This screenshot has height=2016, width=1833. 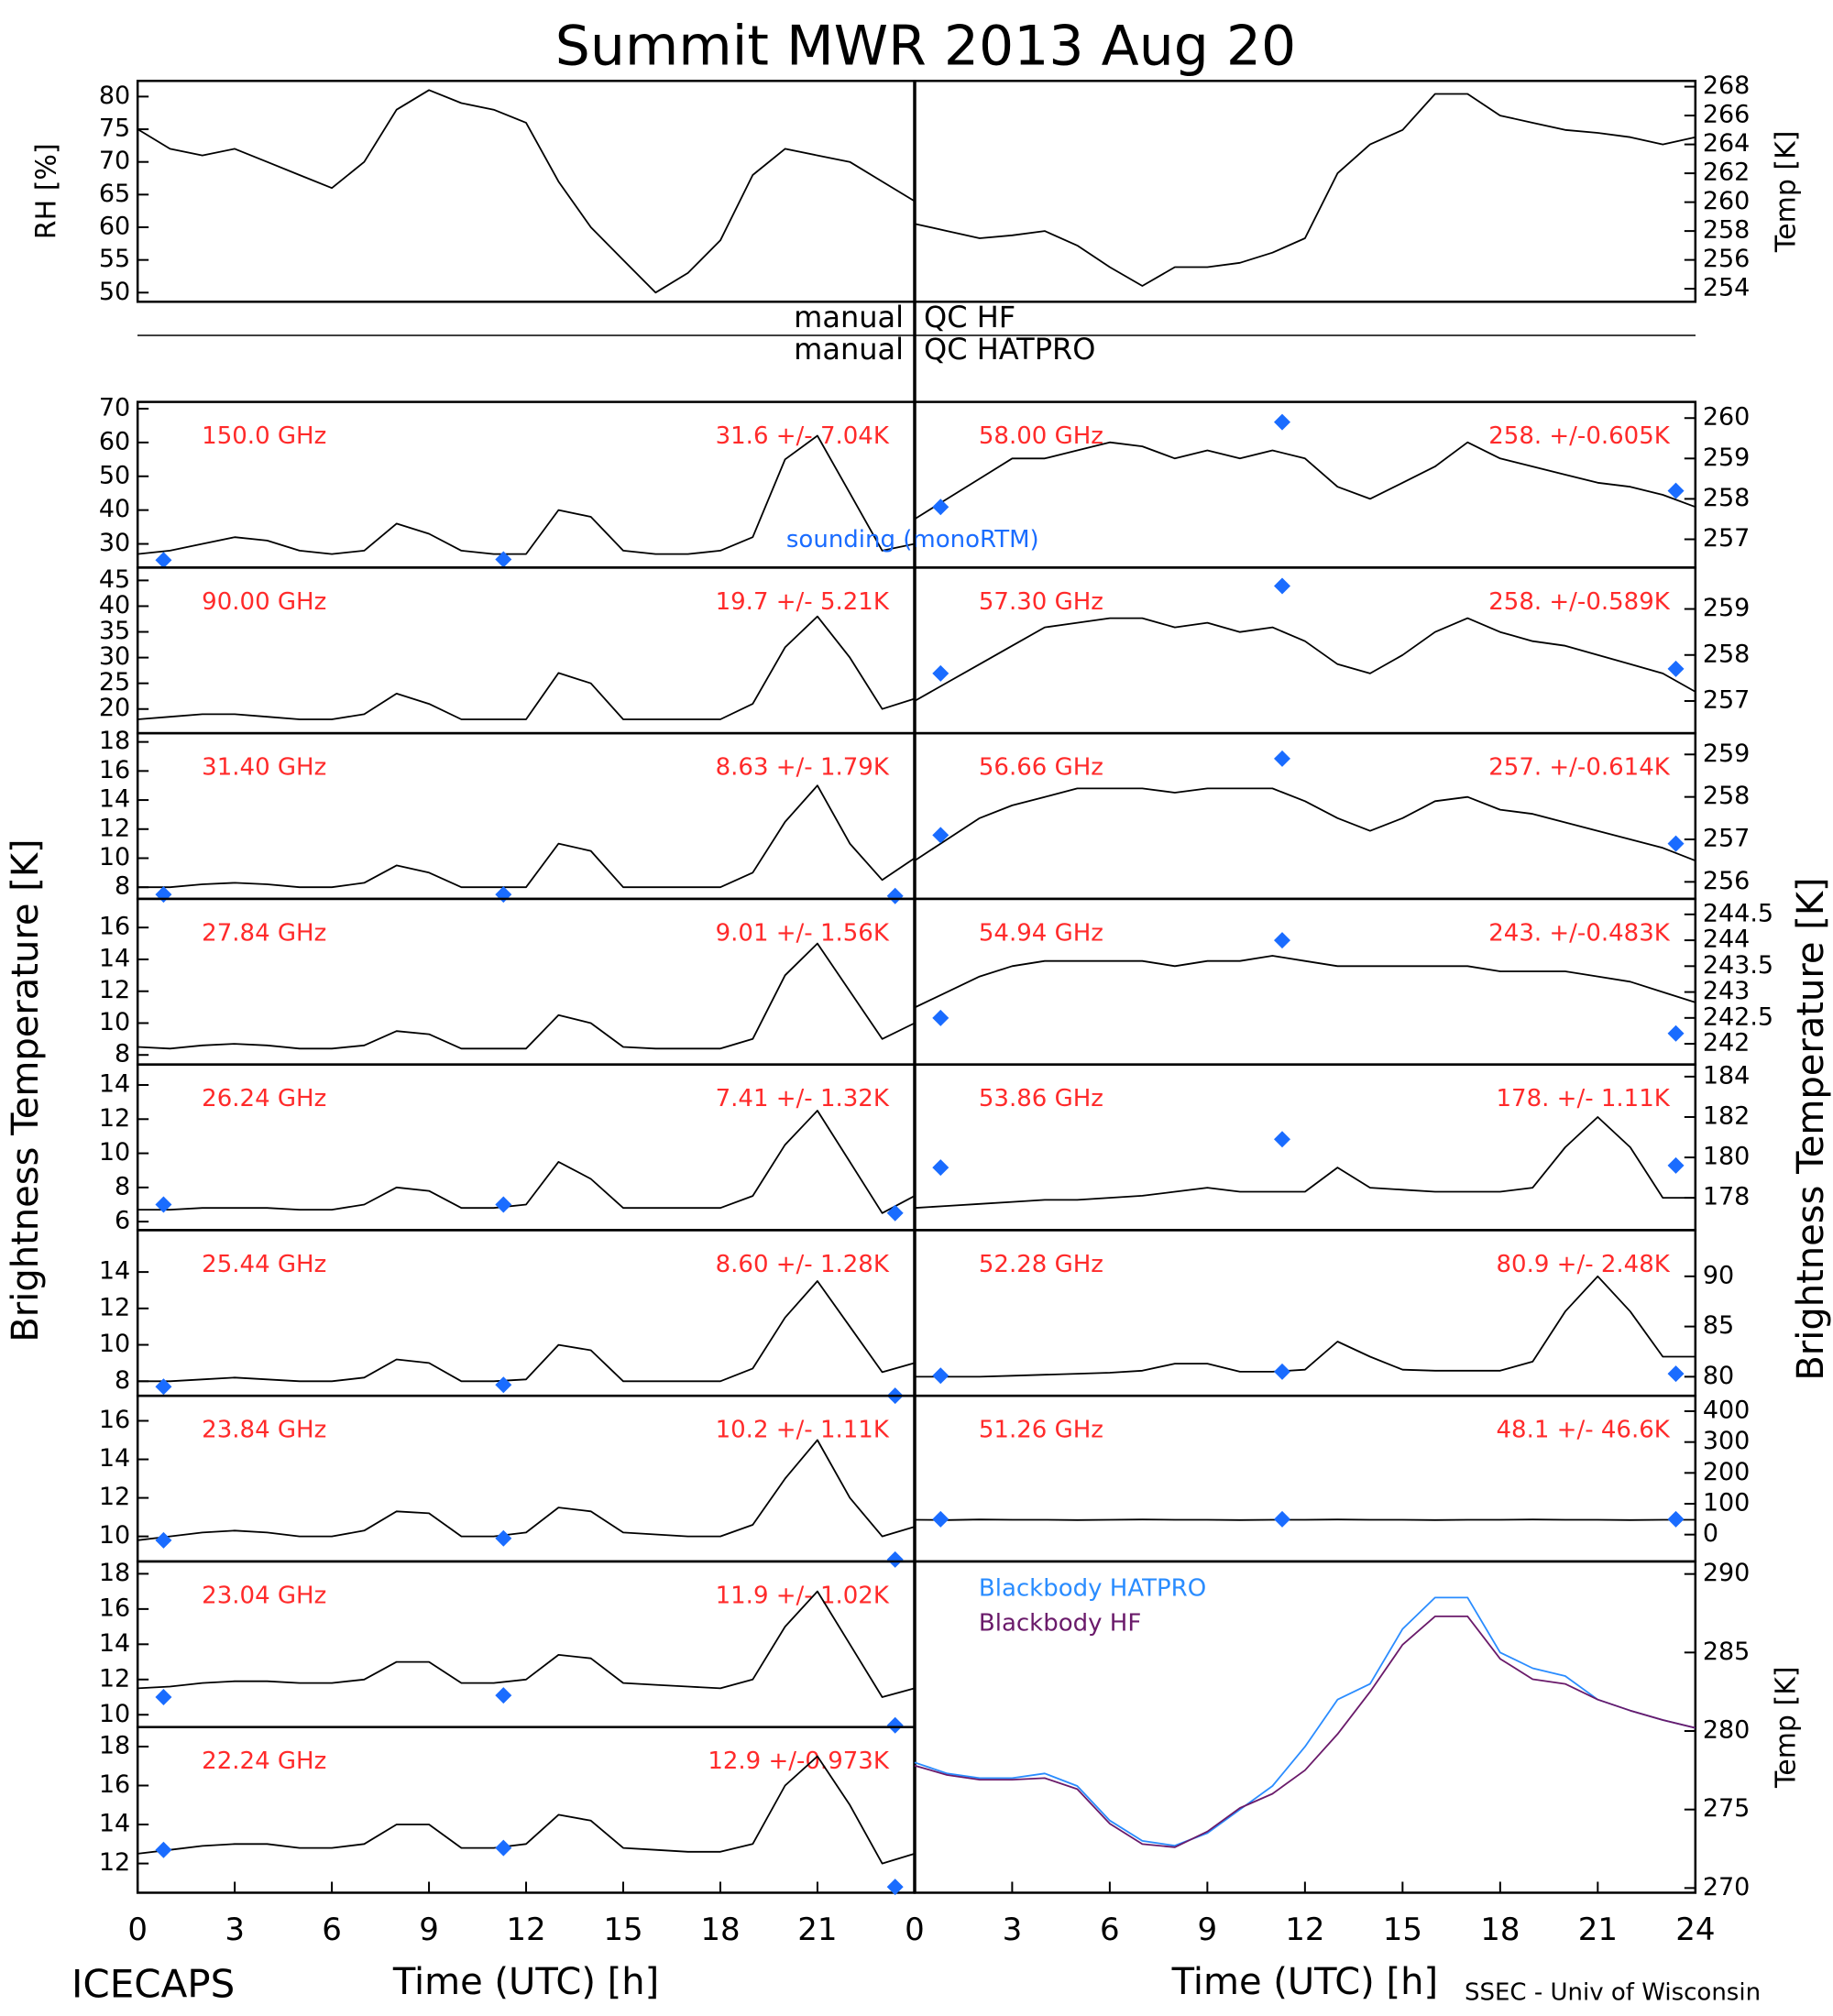 I want to click on qc-label: QC HATPRO, so click(x=1009, y=349).